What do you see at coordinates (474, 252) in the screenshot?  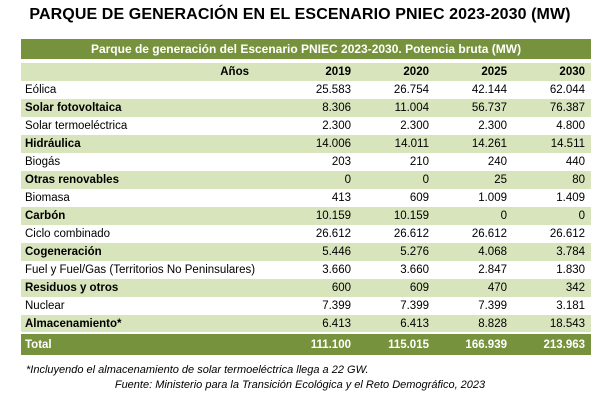 I see `row-value: 4.068` at bounding box center [474, 252].